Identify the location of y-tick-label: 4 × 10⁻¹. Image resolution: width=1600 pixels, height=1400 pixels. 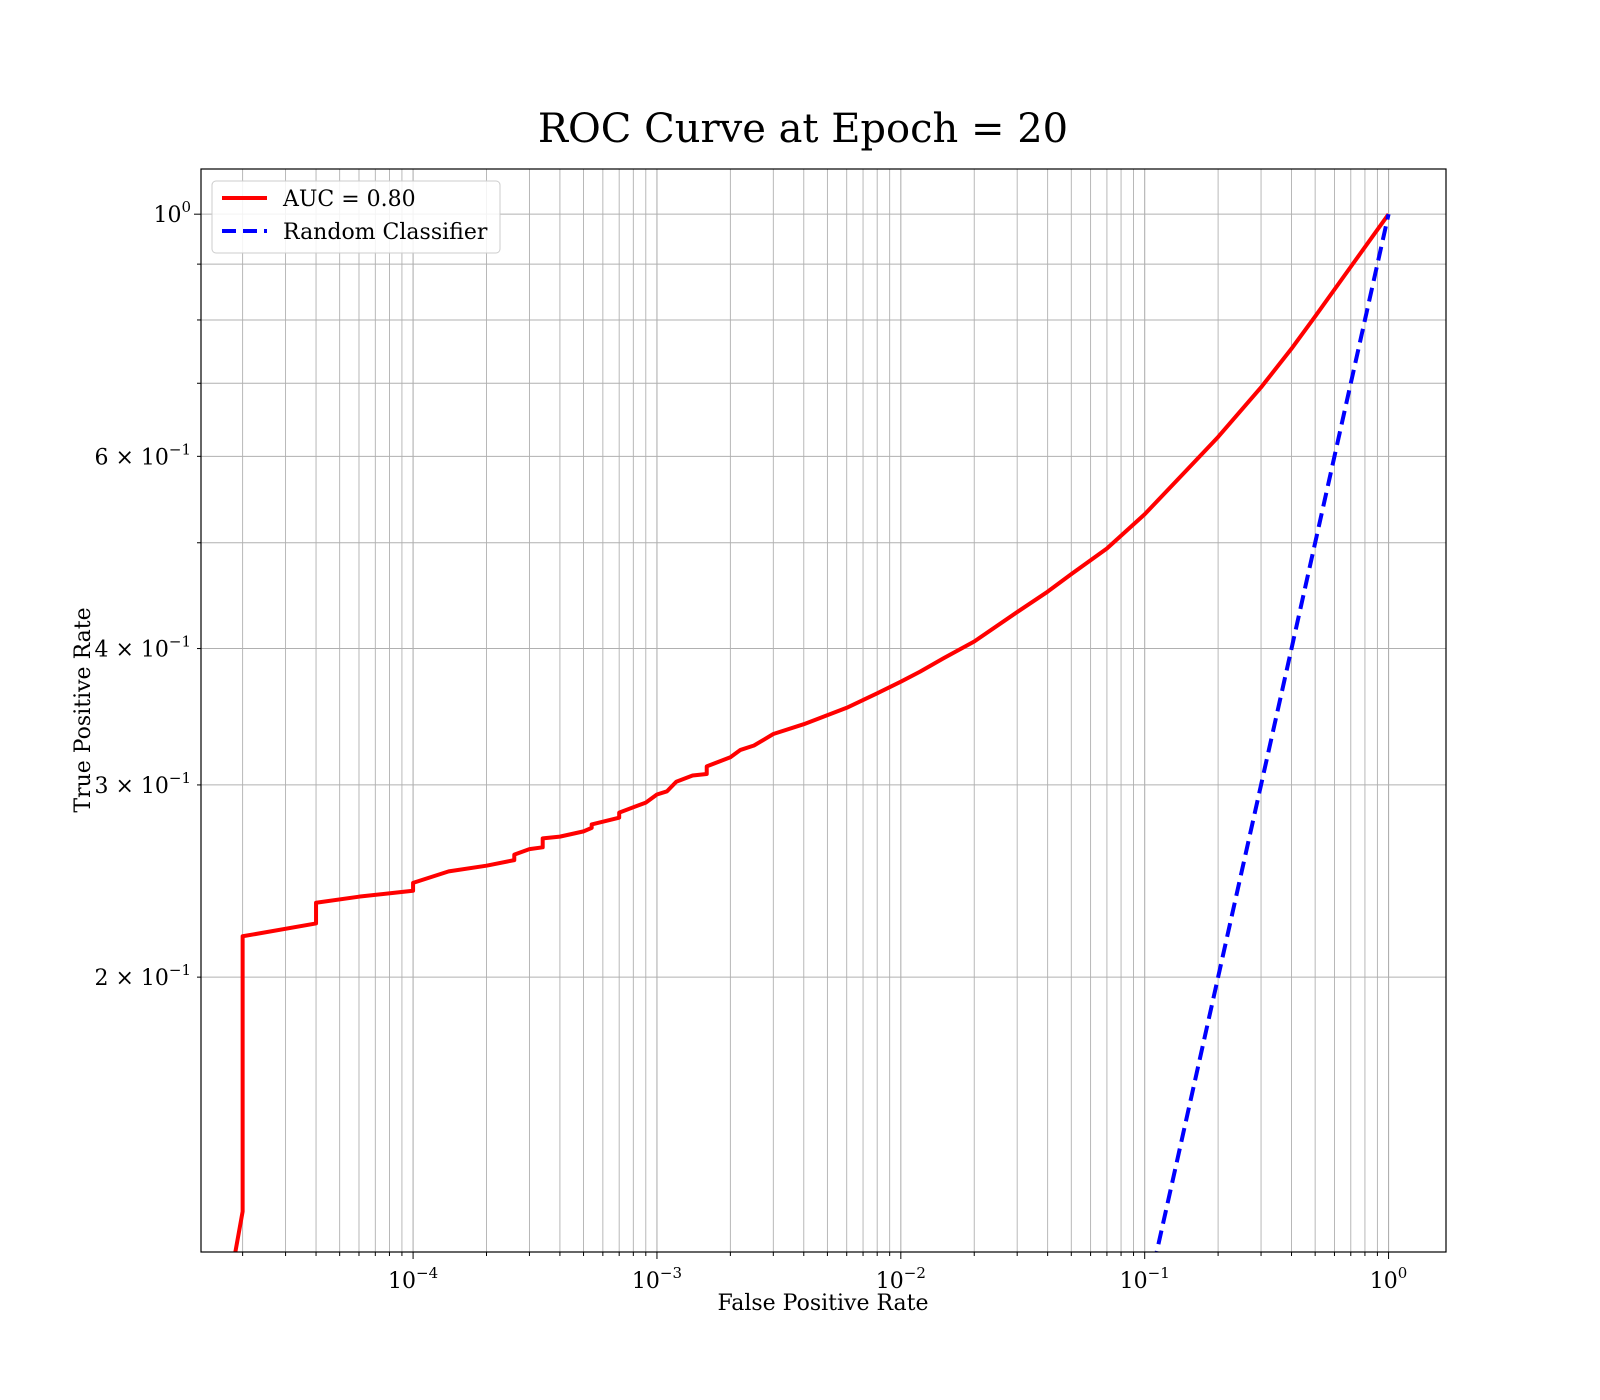
(142, 648).